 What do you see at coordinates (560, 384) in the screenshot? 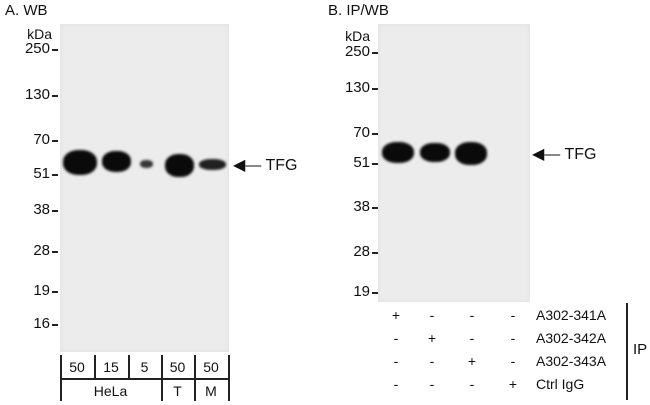
I see `ip-antibody-label: Ctrl IgG` at bounding box center [560, 384].